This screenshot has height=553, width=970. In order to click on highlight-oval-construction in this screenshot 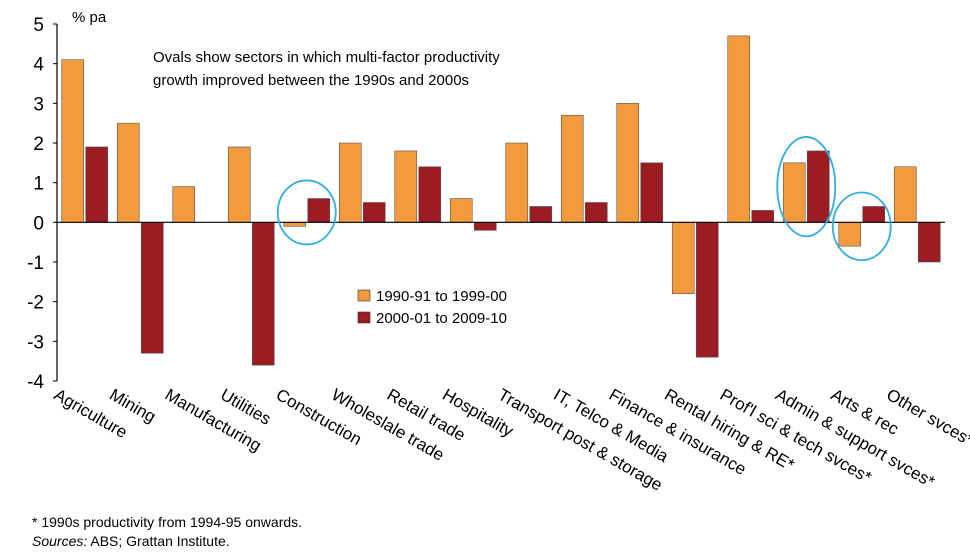, I will do `click(306, 212)`.